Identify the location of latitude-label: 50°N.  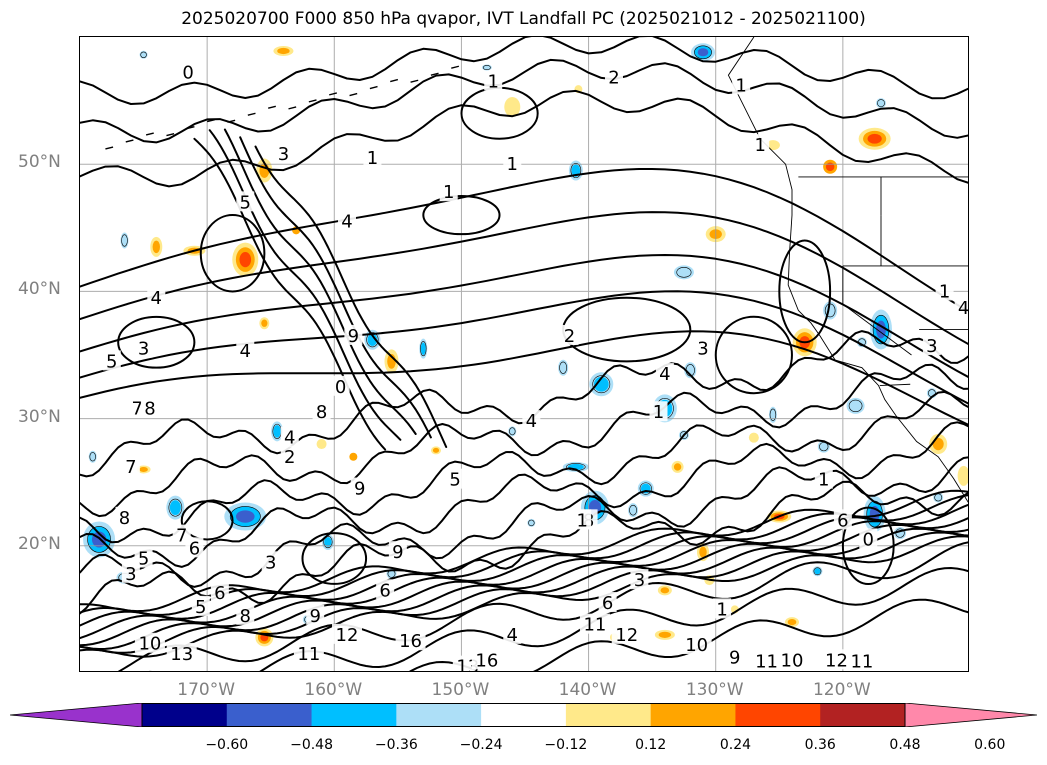
(39, 162).